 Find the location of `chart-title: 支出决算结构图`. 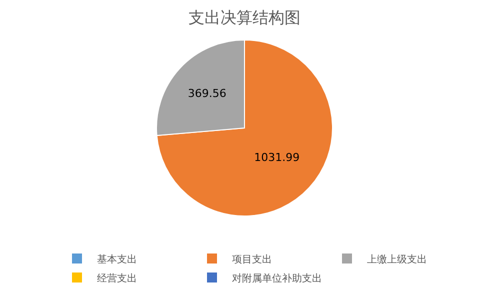

chart-title: 支出决算结构图 is located at coordinates (244, 18).